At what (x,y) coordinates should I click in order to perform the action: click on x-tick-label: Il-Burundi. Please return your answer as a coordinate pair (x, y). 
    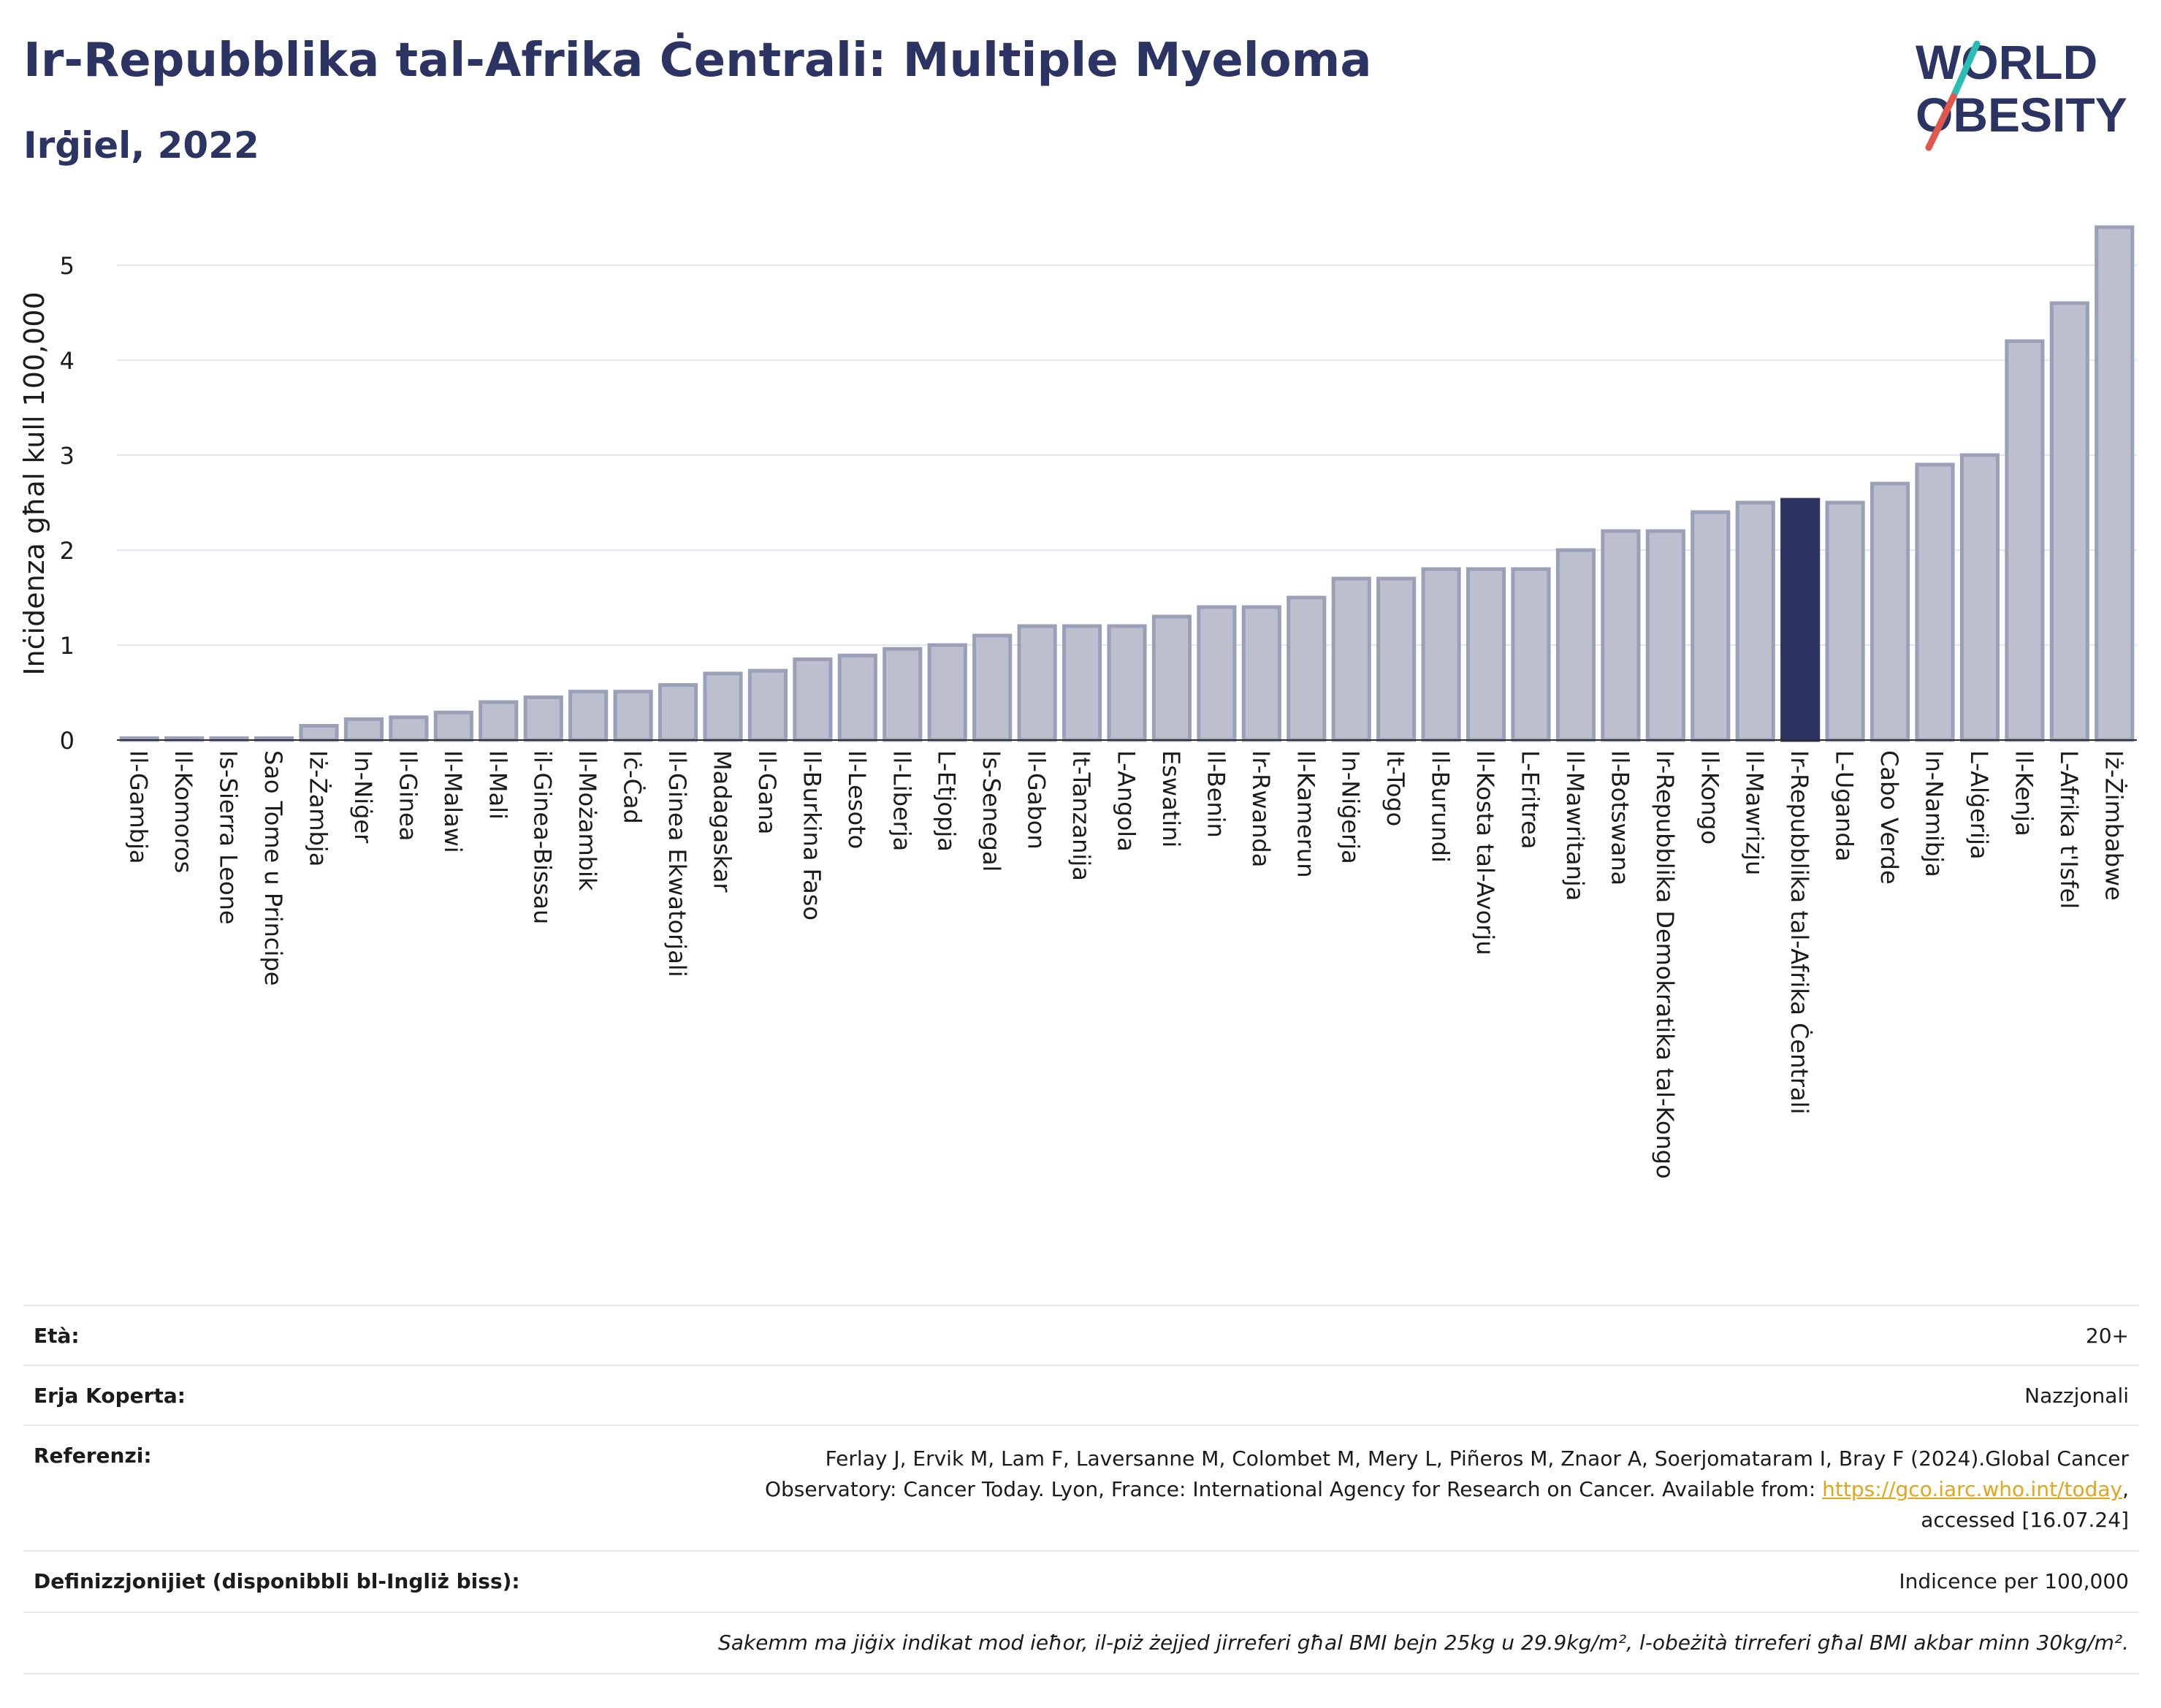
    Looking at the image, I should click on (1441, 806).